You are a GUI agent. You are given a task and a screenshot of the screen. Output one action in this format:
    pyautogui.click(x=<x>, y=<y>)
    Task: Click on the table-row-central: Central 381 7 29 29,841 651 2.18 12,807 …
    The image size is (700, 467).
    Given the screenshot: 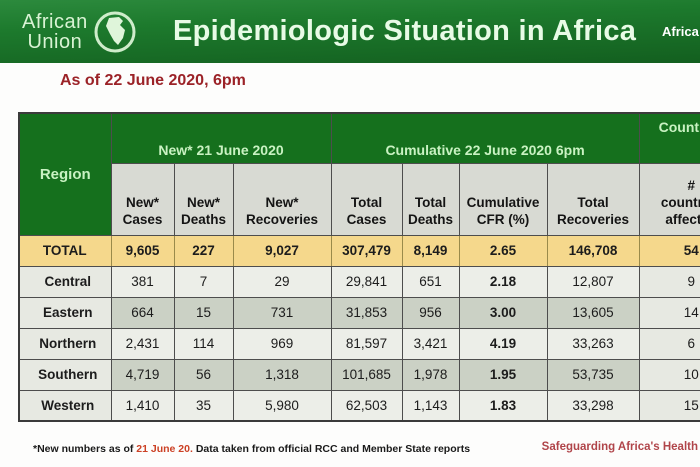 What is the action you would take?
    pyautogui.click(x=359, y=281)
    